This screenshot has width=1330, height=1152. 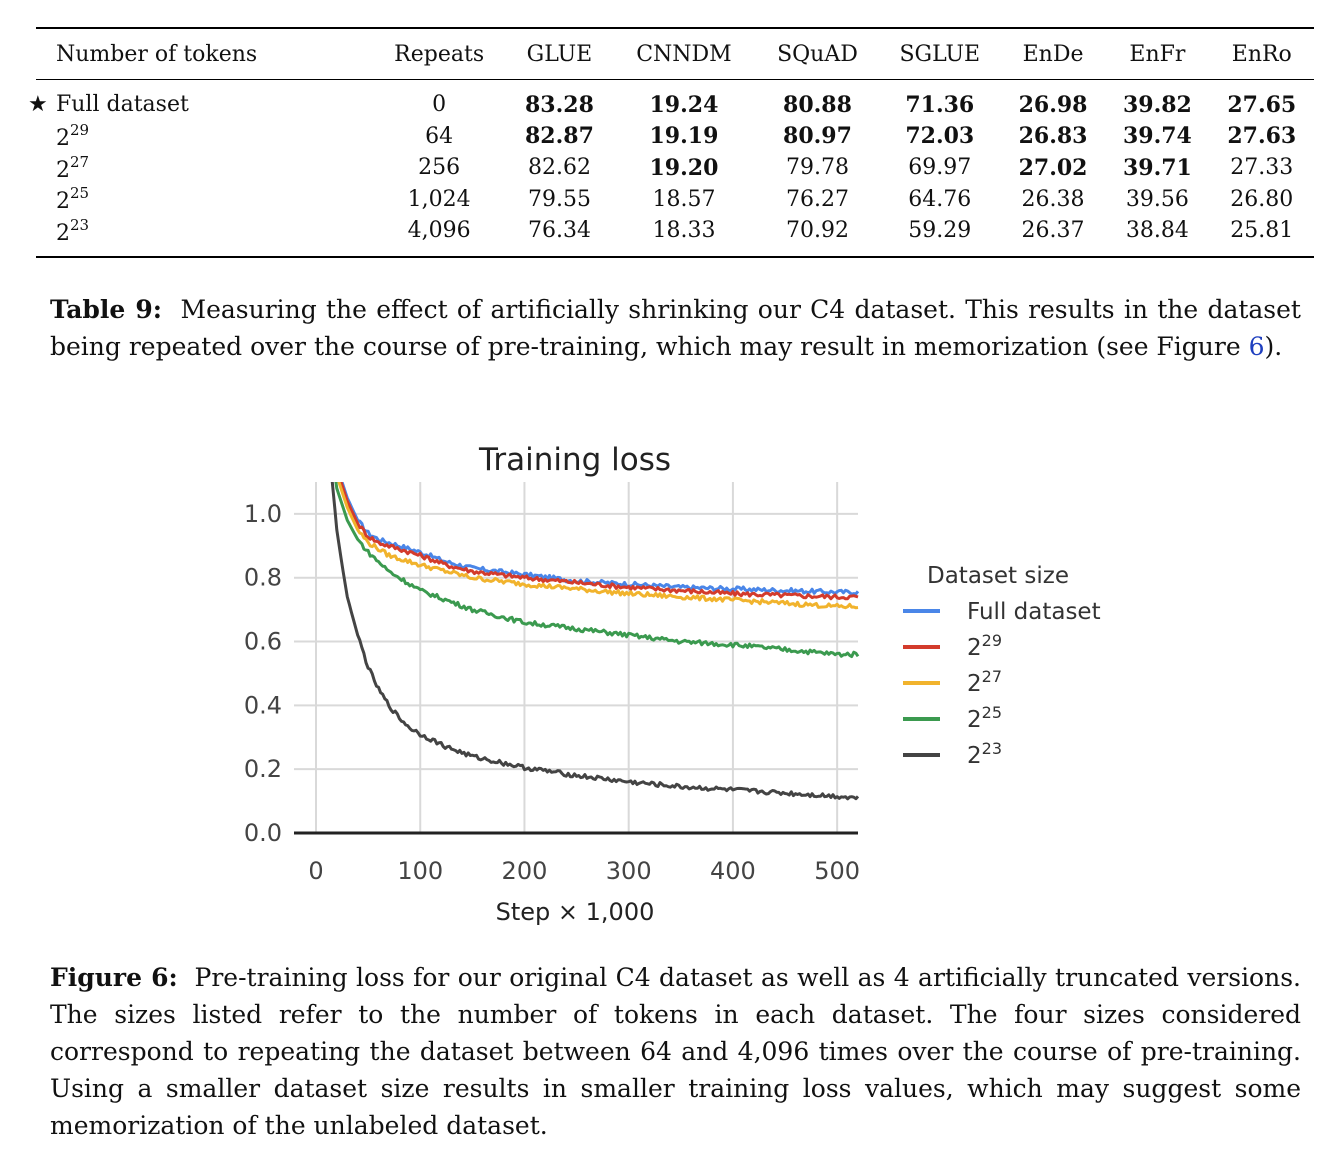 What do you see at coordinates (684, 104) in the screenshot?
I see `score-cell: 19.24` at bounding box center [684, 104].